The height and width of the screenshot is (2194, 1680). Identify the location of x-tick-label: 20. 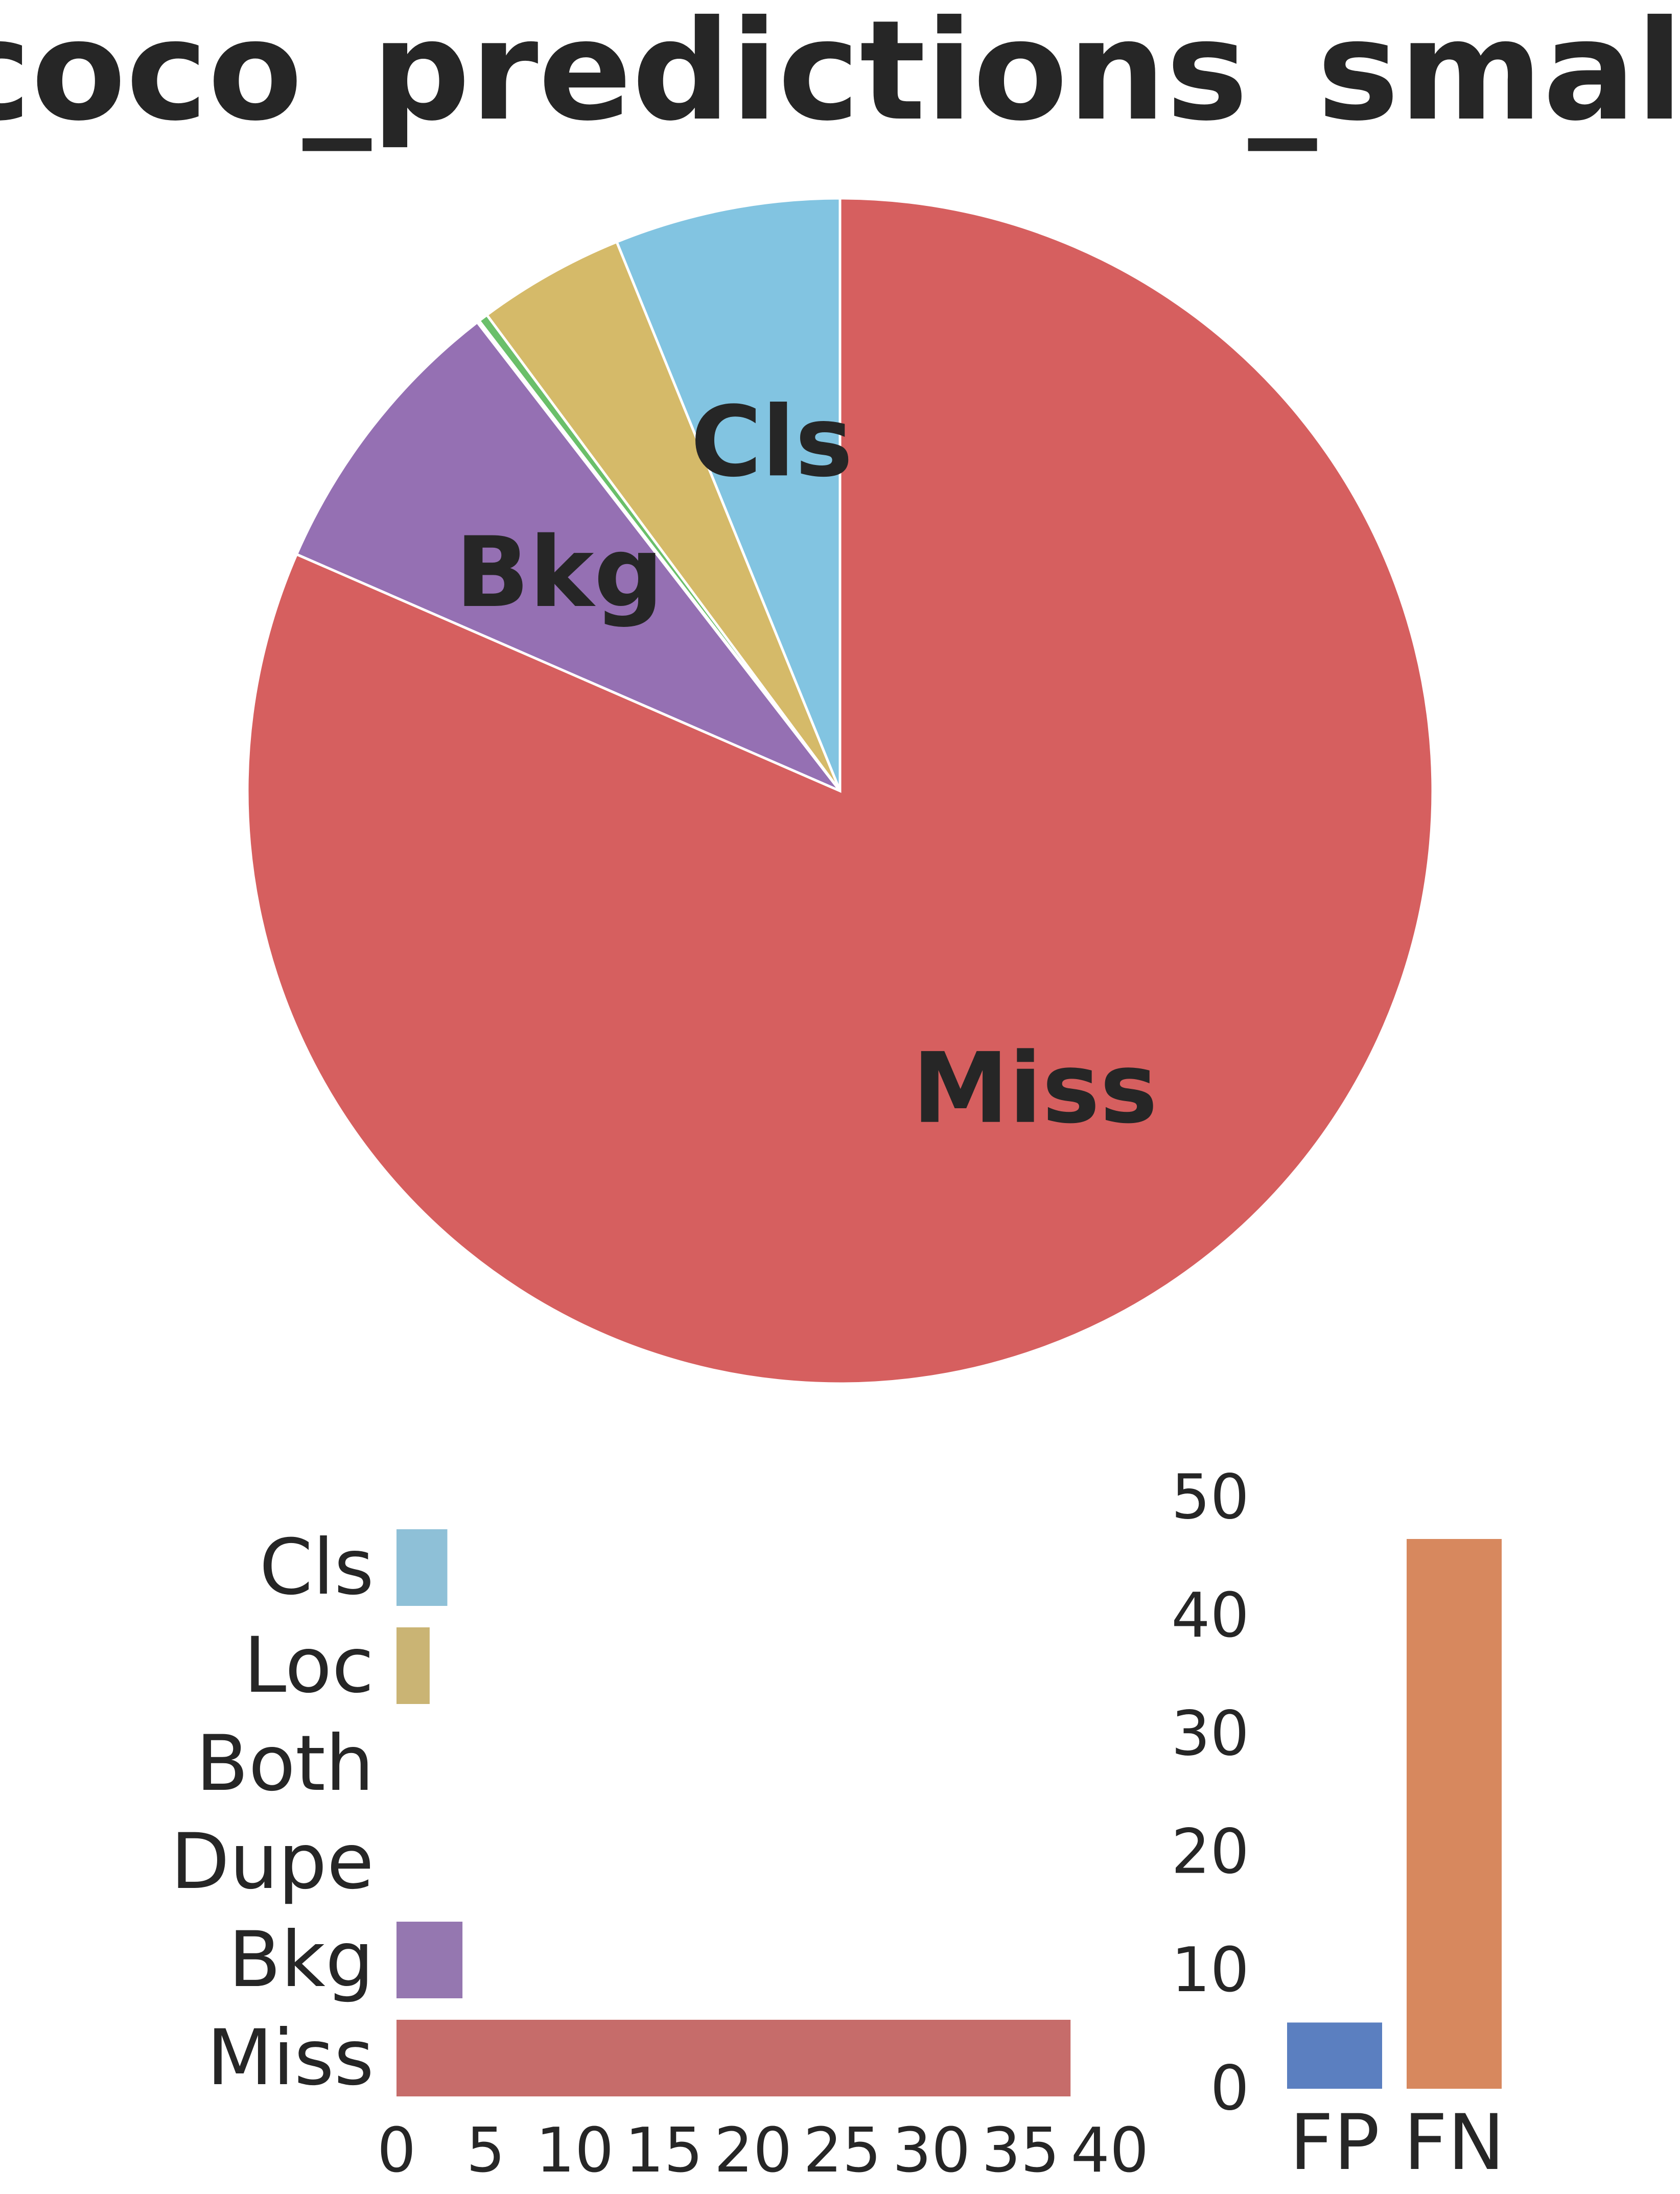
(753, 2150).